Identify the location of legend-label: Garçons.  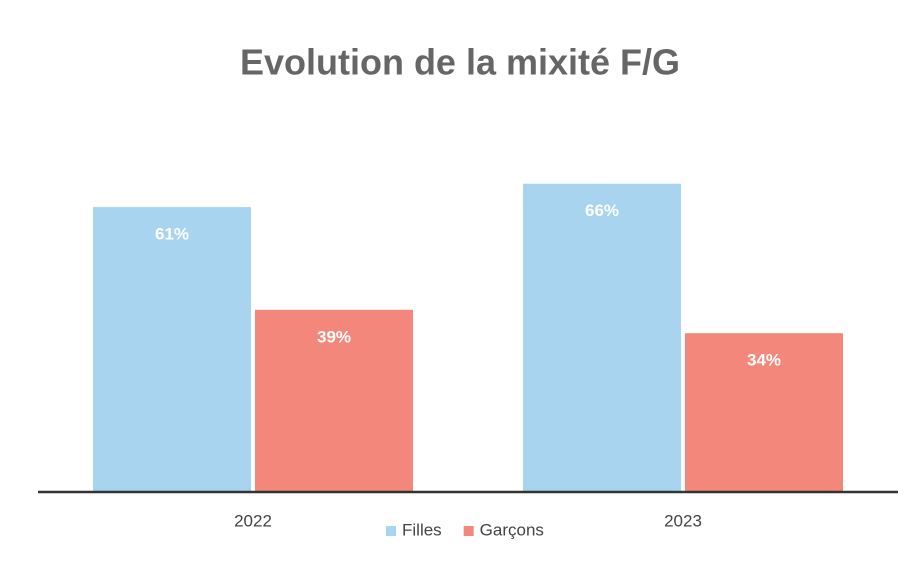
(512, 529).